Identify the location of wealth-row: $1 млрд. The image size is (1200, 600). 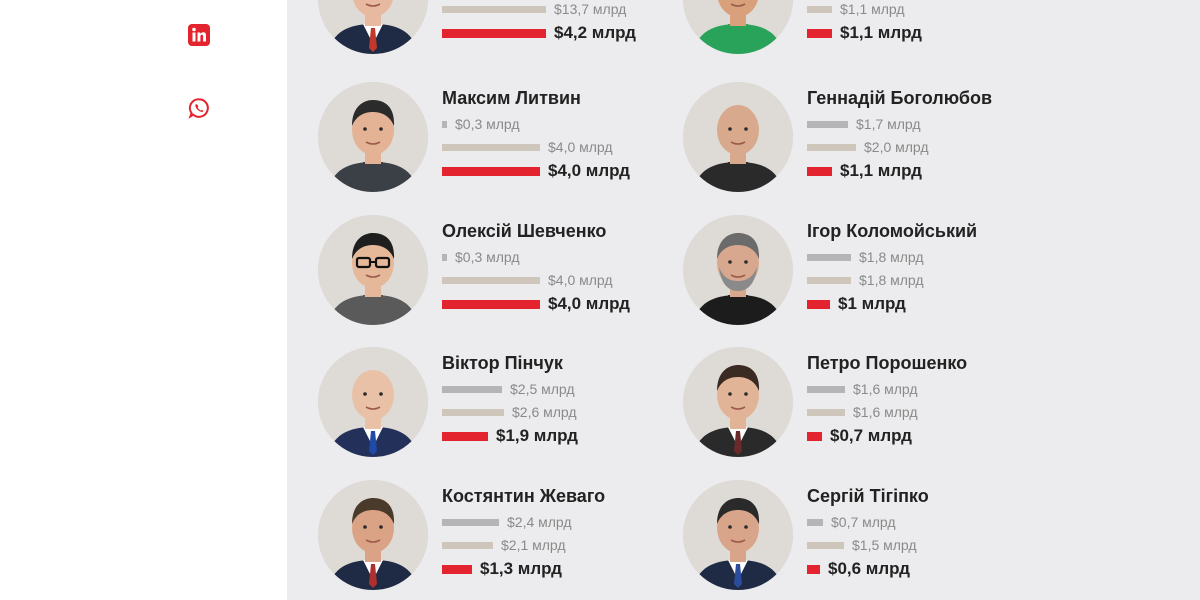
(856, 304).